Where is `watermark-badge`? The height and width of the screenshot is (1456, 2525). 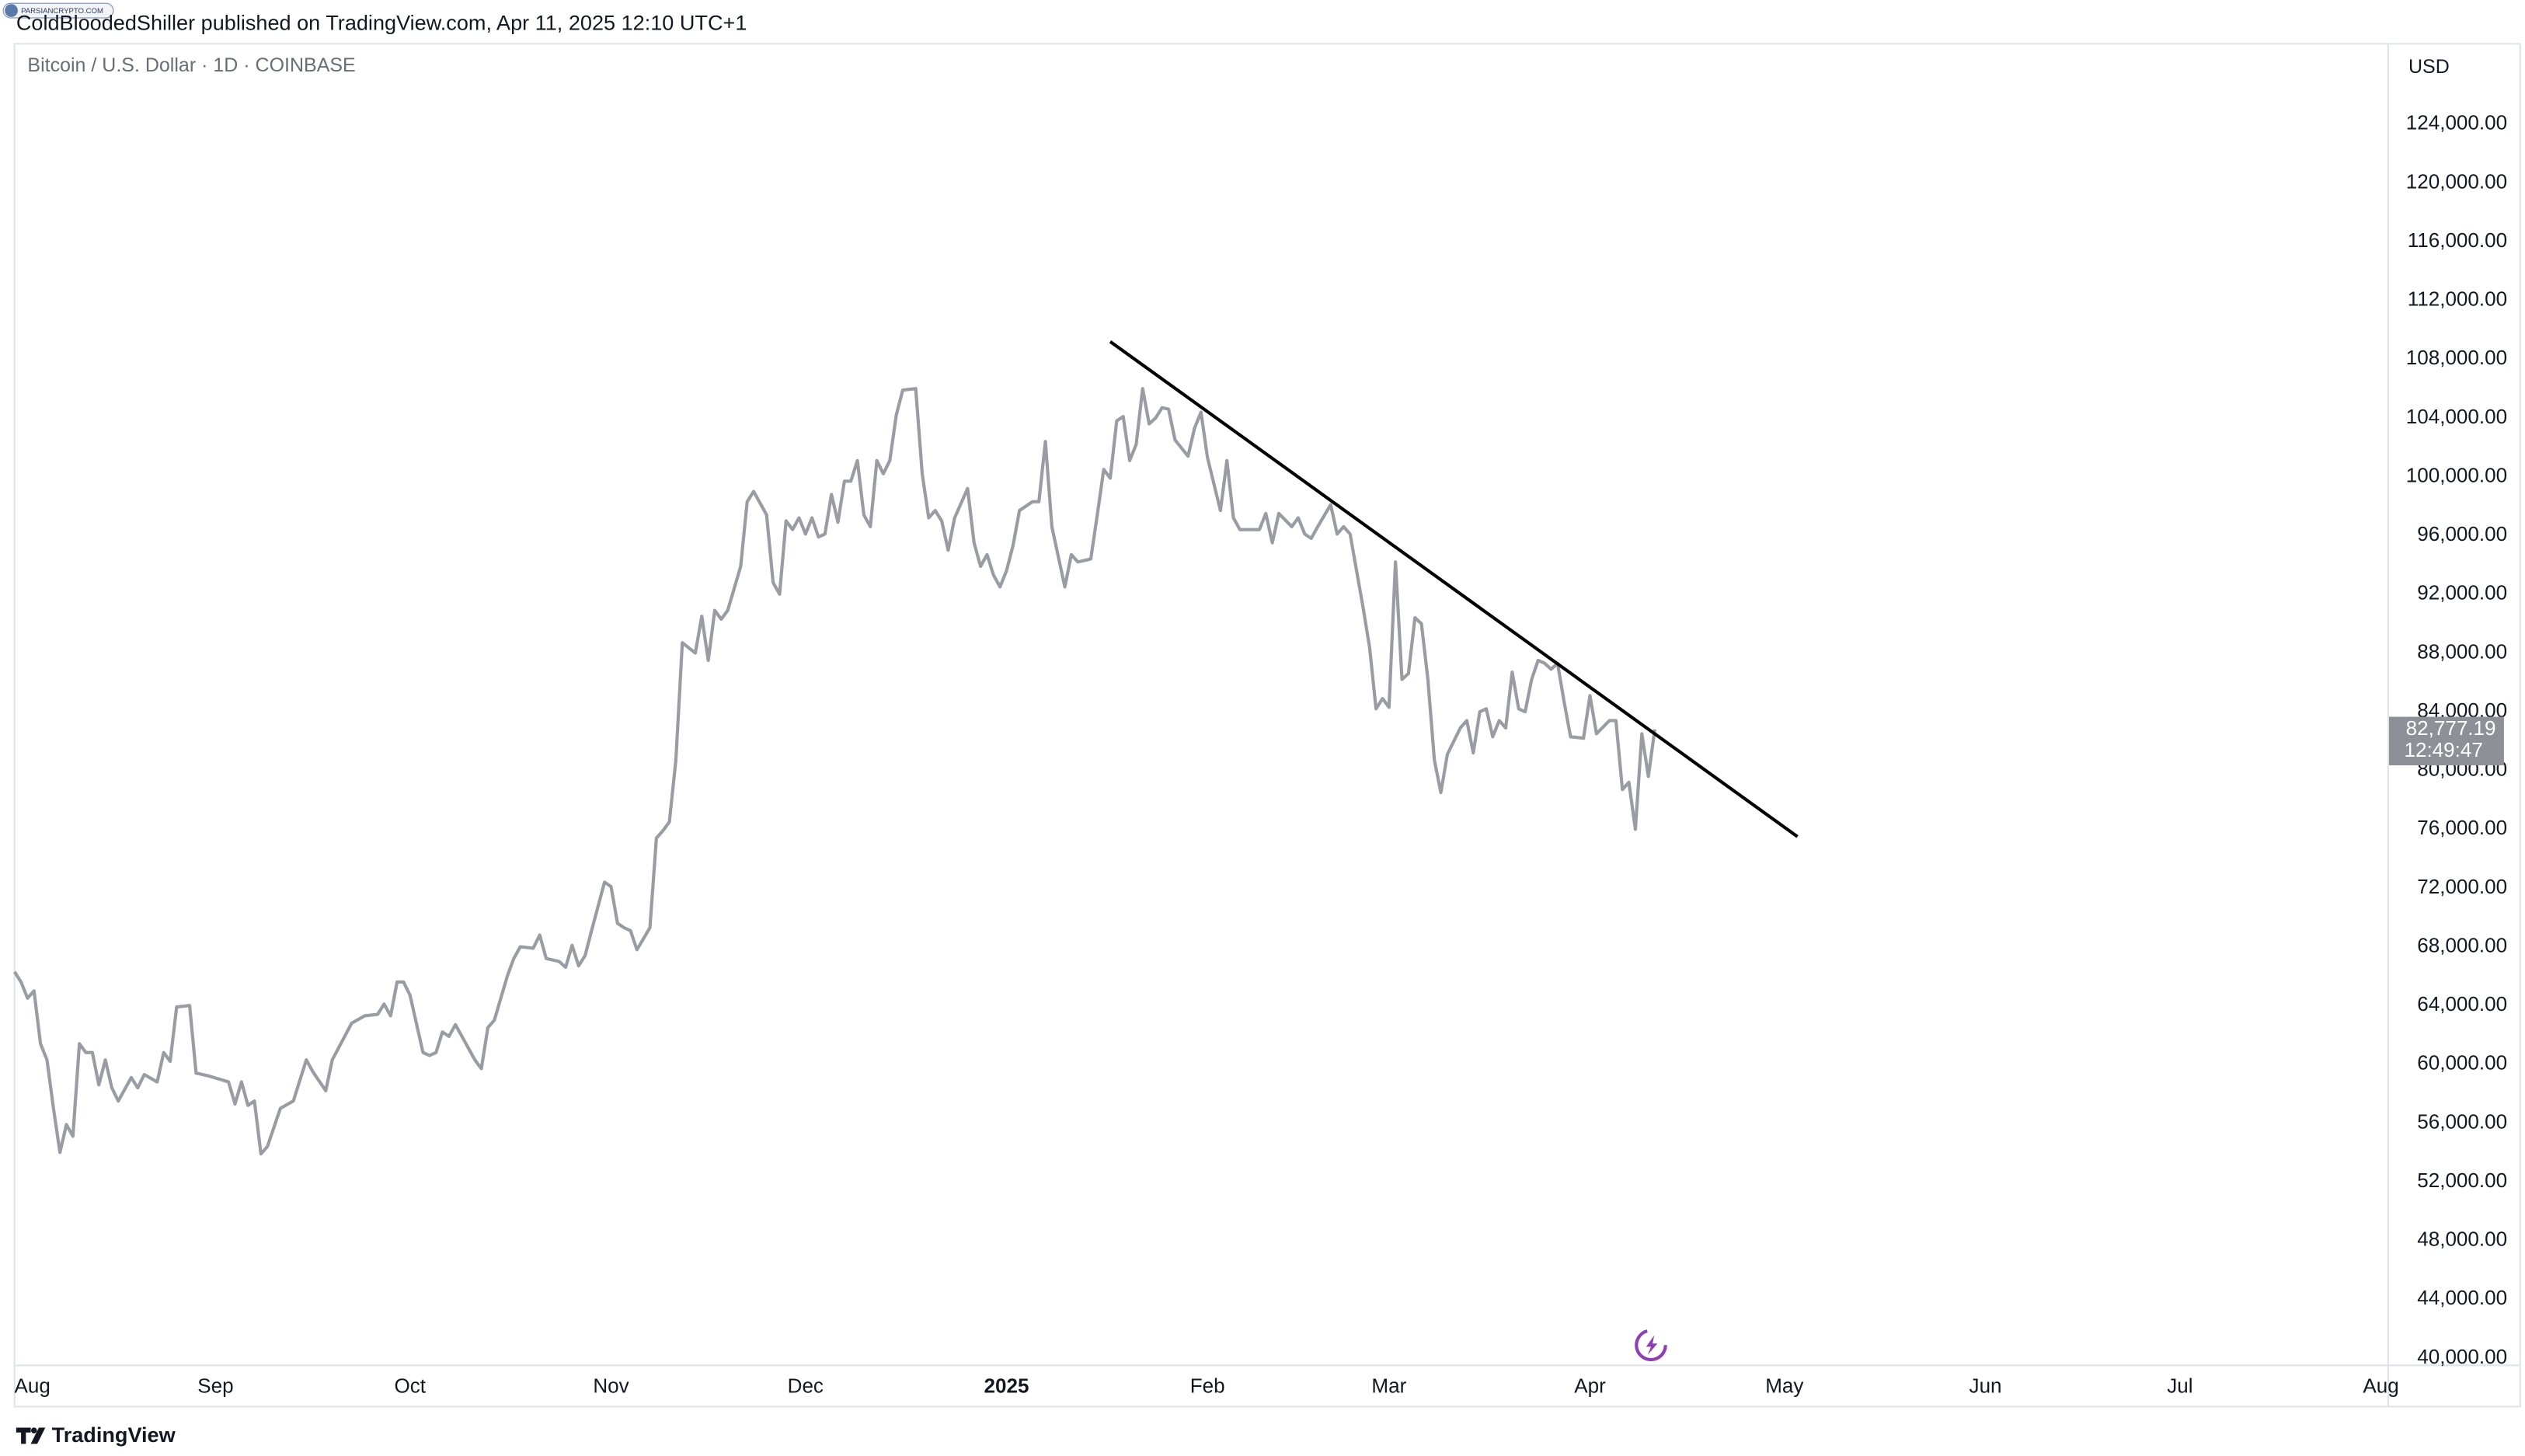
watermark-badge is located at coordinates (58, 11).